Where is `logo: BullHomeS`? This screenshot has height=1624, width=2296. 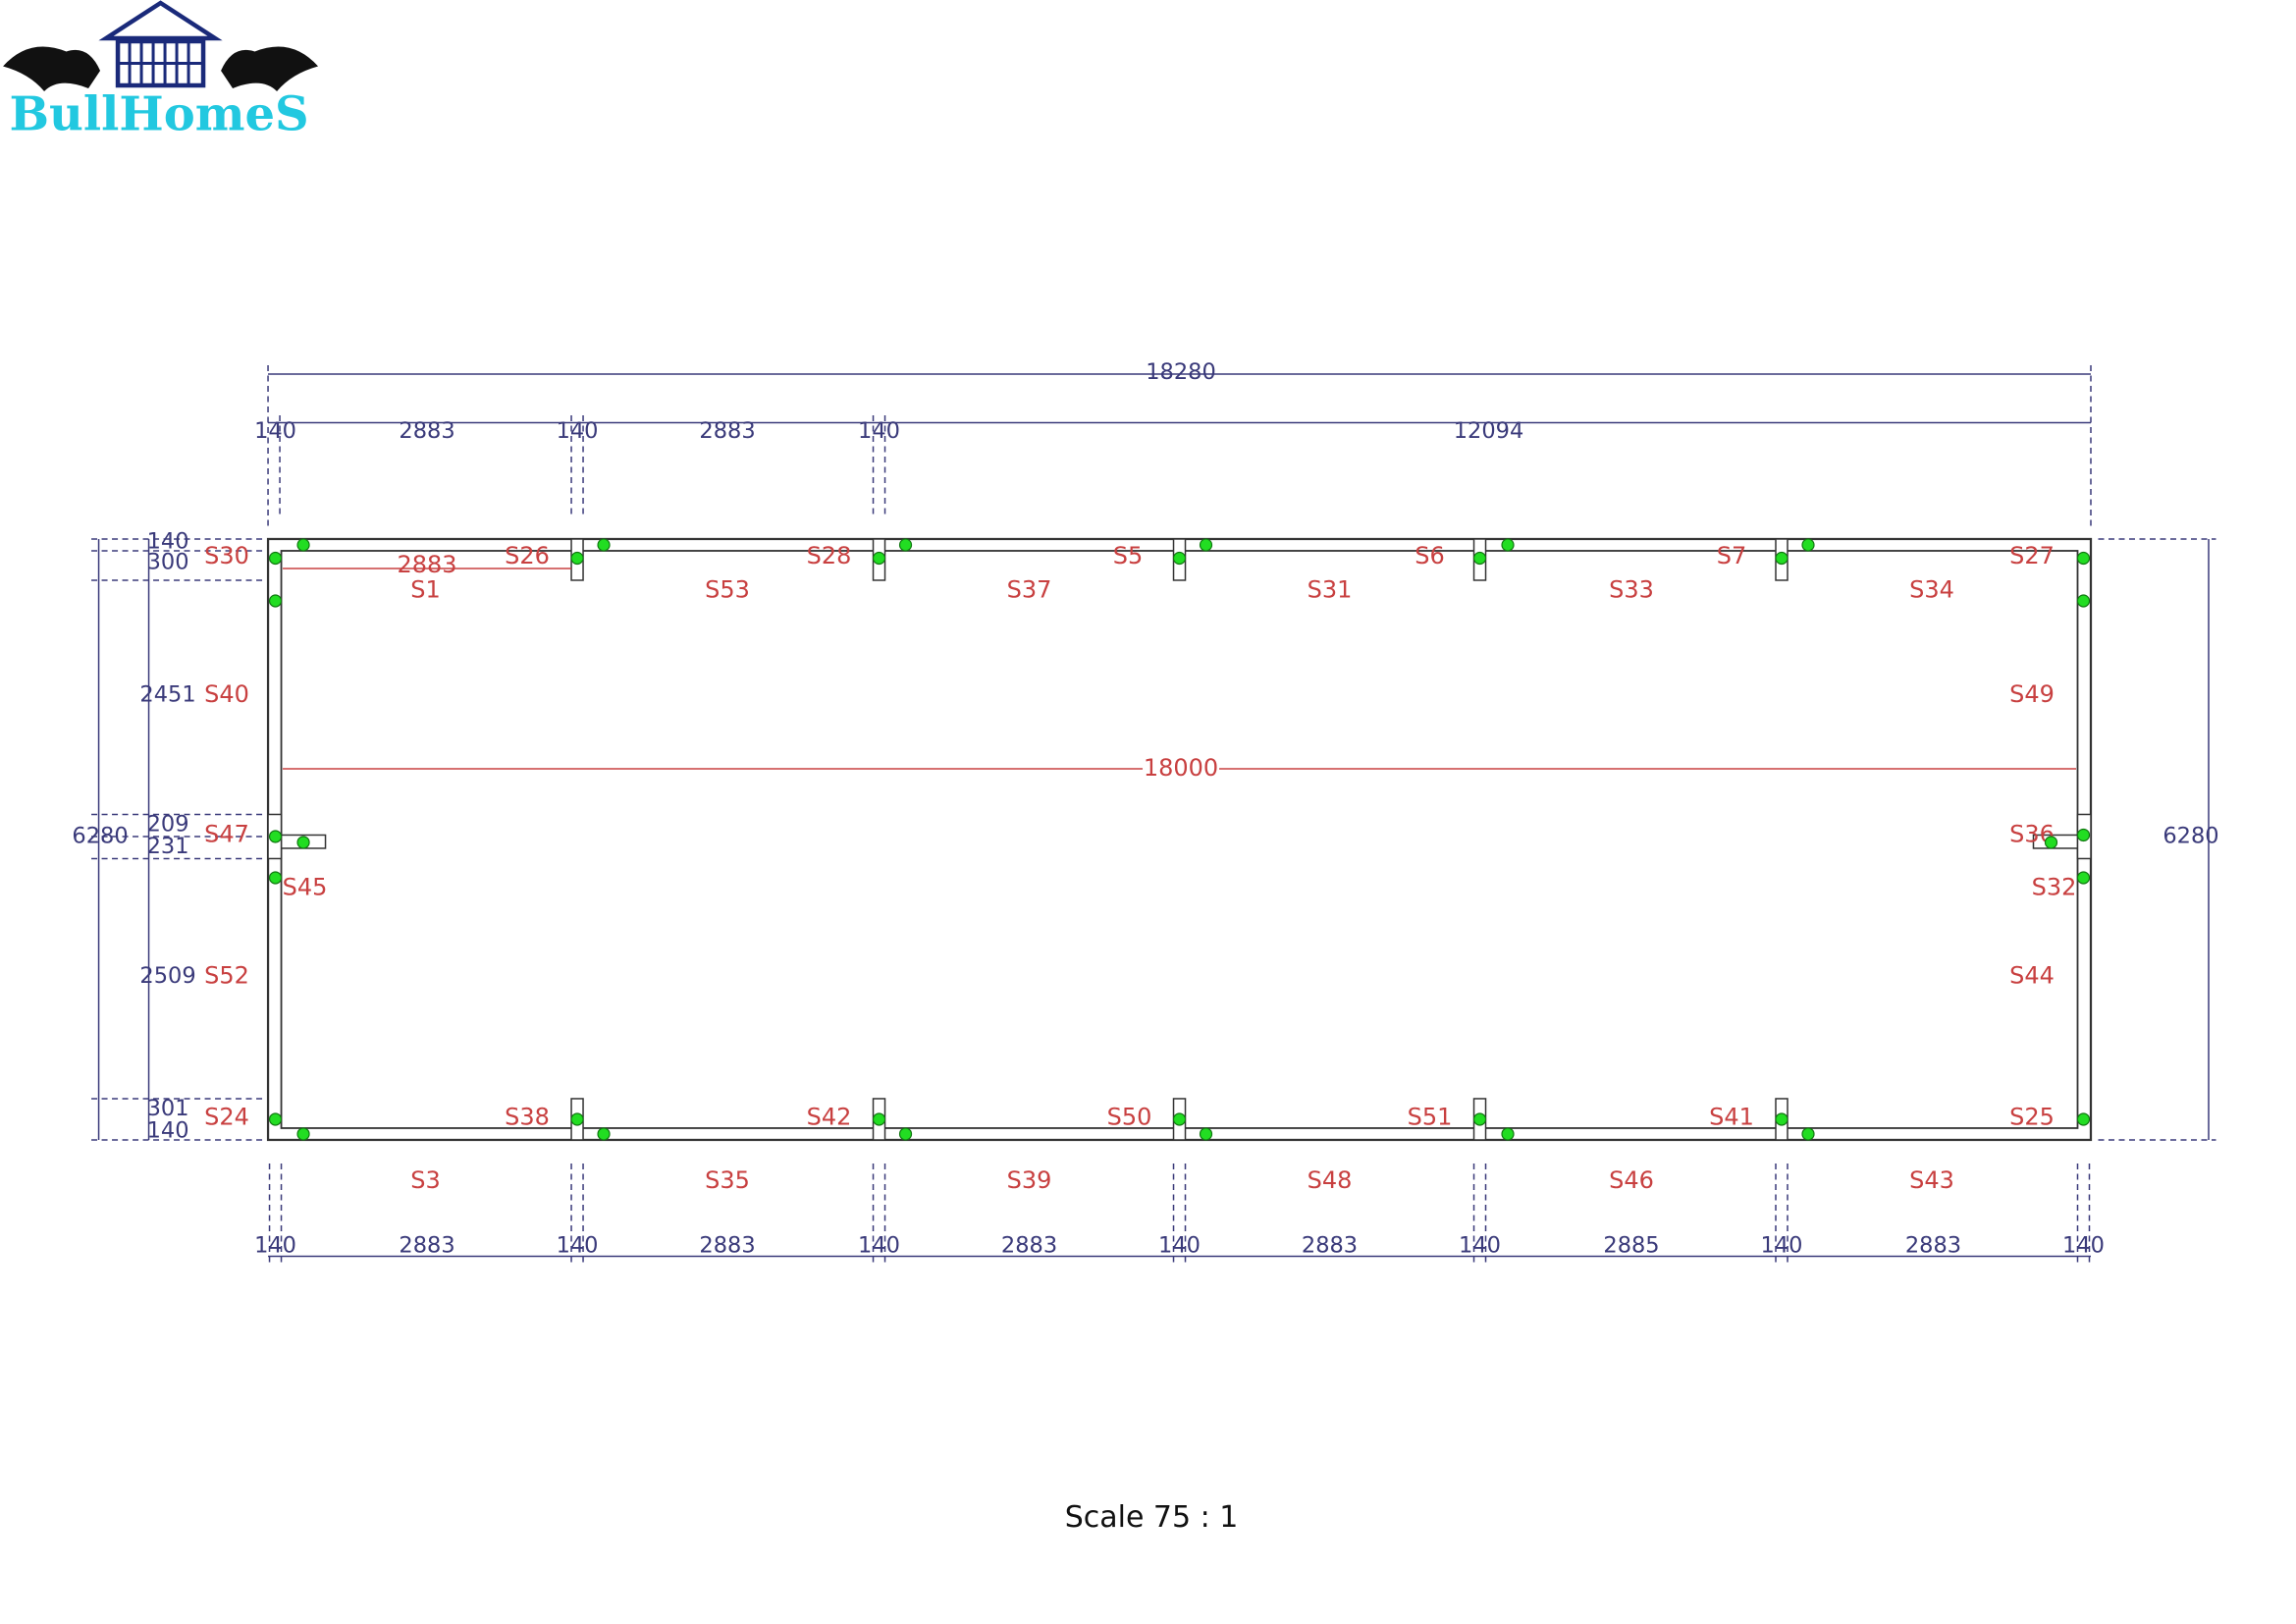 logo: BullHomeS is located at coordinates (161, 70).